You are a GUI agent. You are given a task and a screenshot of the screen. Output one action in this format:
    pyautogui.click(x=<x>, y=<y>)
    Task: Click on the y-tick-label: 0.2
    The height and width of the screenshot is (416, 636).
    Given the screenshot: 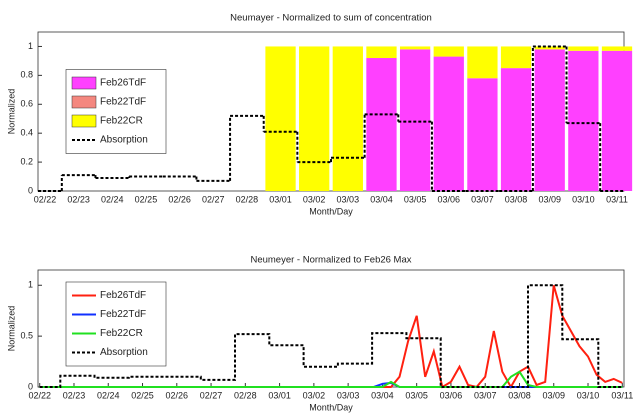 What is the action you would take?
    pyautogui.click(x=26, y=161)
    